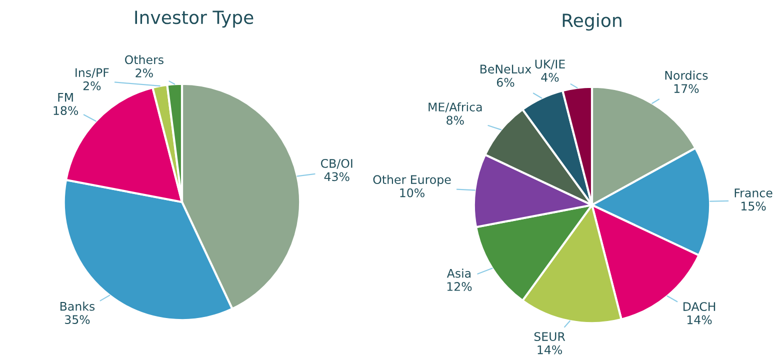 The width and height of the screenshot is (784, 360). What do you see at coordinates (77, 319) in the screenshot?
I see `data-label: 35%` at bounding box center [77, 319].